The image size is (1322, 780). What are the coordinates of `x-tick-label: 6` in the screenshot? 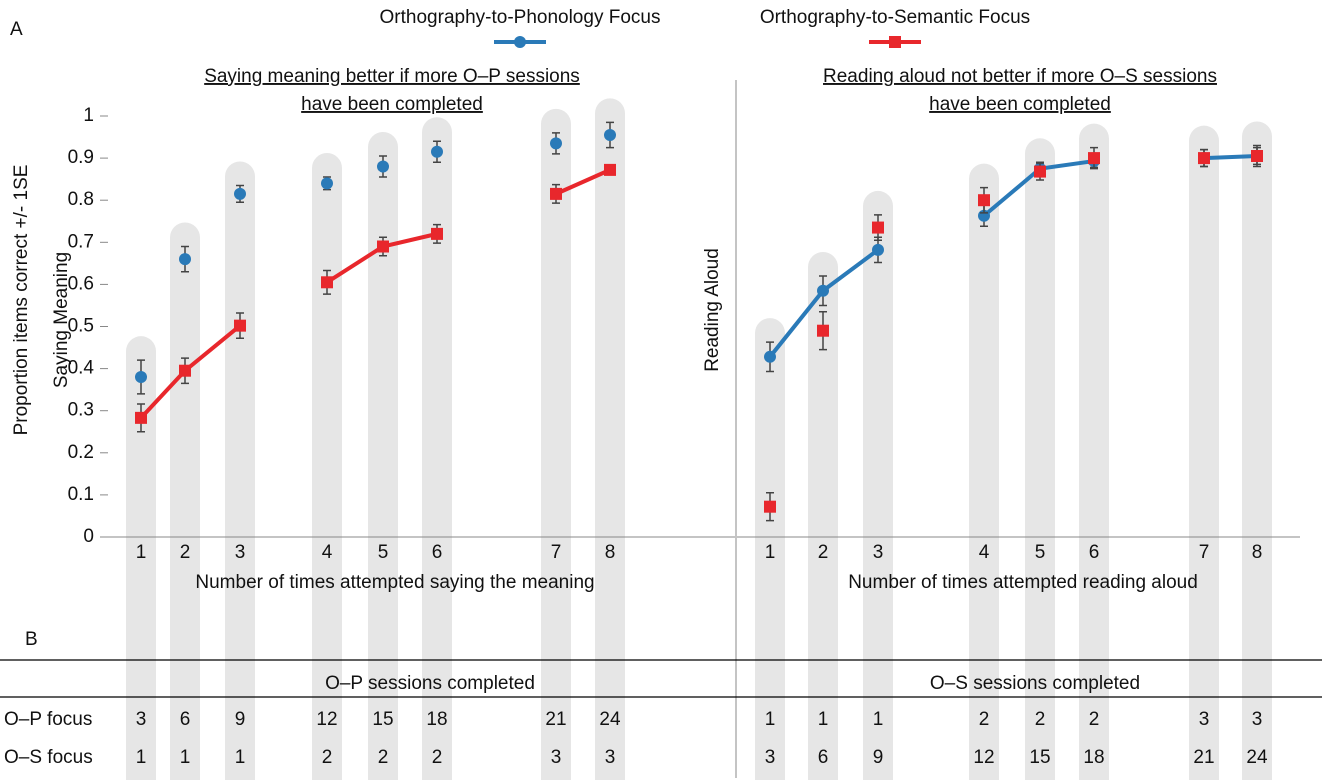 It's located at (437, 552).